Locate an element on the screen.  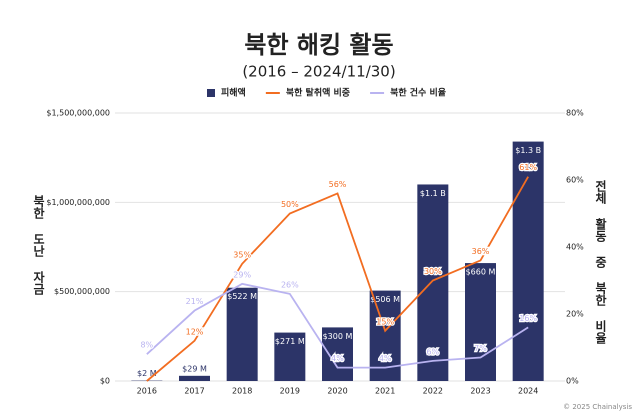
line-value-label: 50% is located at coordinates (290, 204).